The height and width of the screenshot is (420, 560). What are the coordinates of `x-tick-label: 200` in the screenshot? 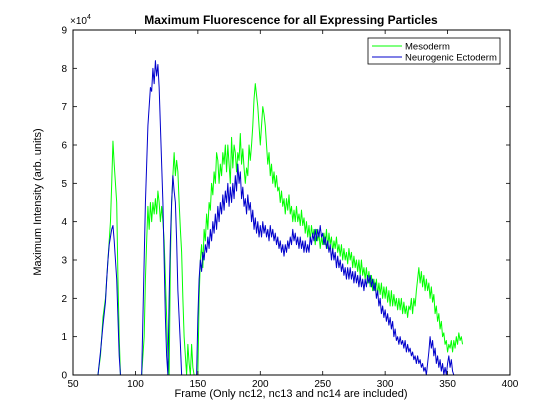 It's located at (260, 384).